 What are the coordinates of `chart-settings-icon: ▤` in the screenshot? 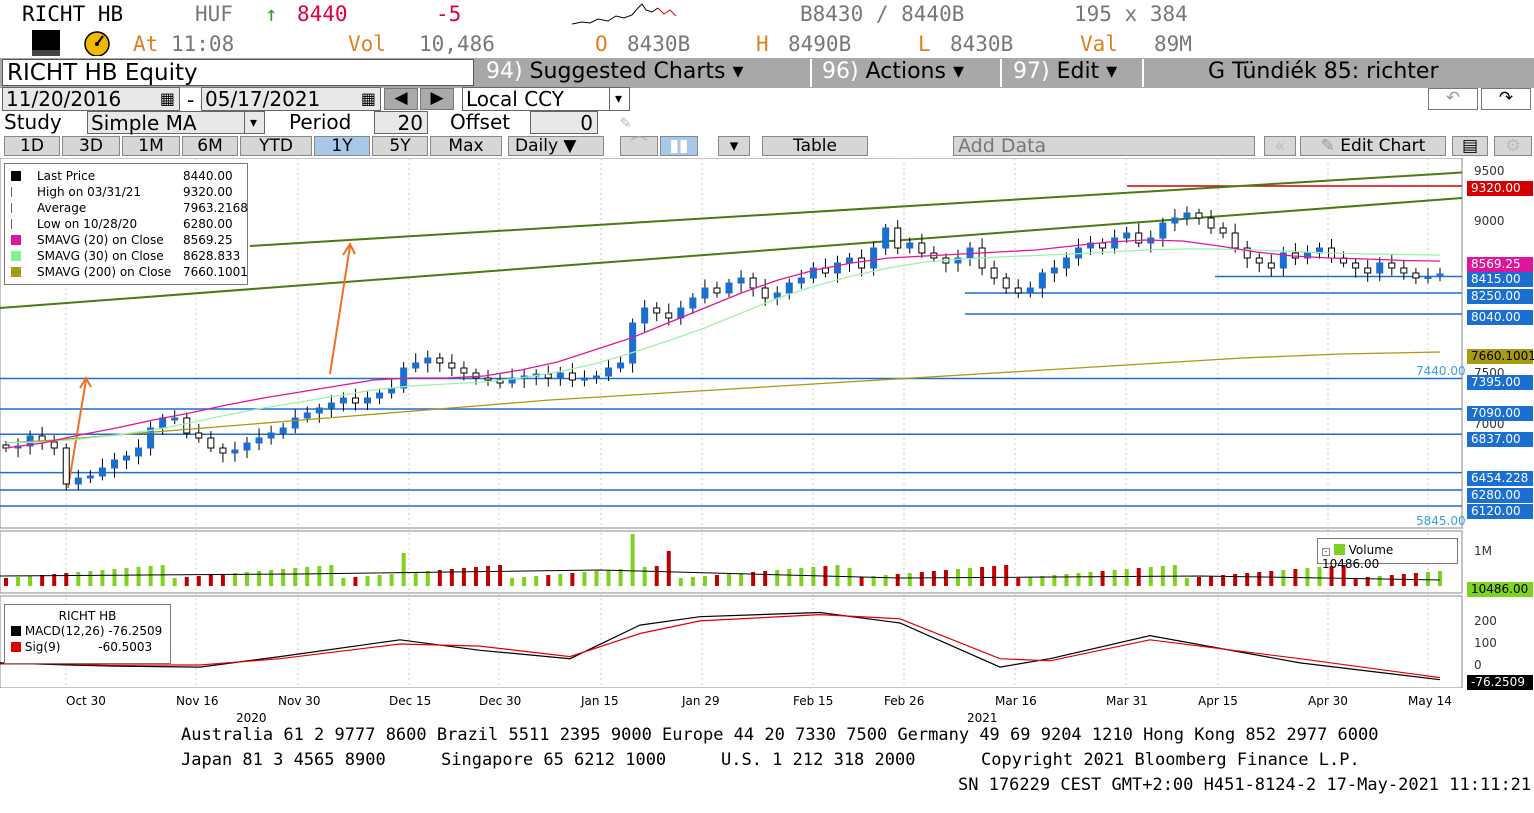 It's located at (1470, 146).